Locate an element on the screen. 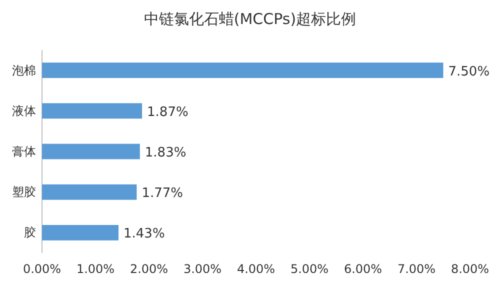 This screenshot has width=500, height=288. x-tick-label: 3.00% is located at coordinates (202, 269).